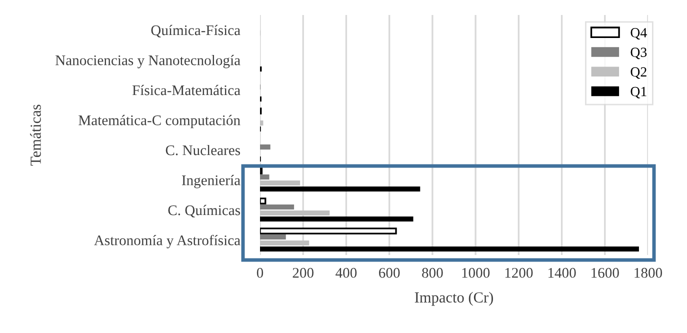  Describe the element at coordinates (562, 273) in the screenshot. I see `x-tick-label: 1400` at that location.